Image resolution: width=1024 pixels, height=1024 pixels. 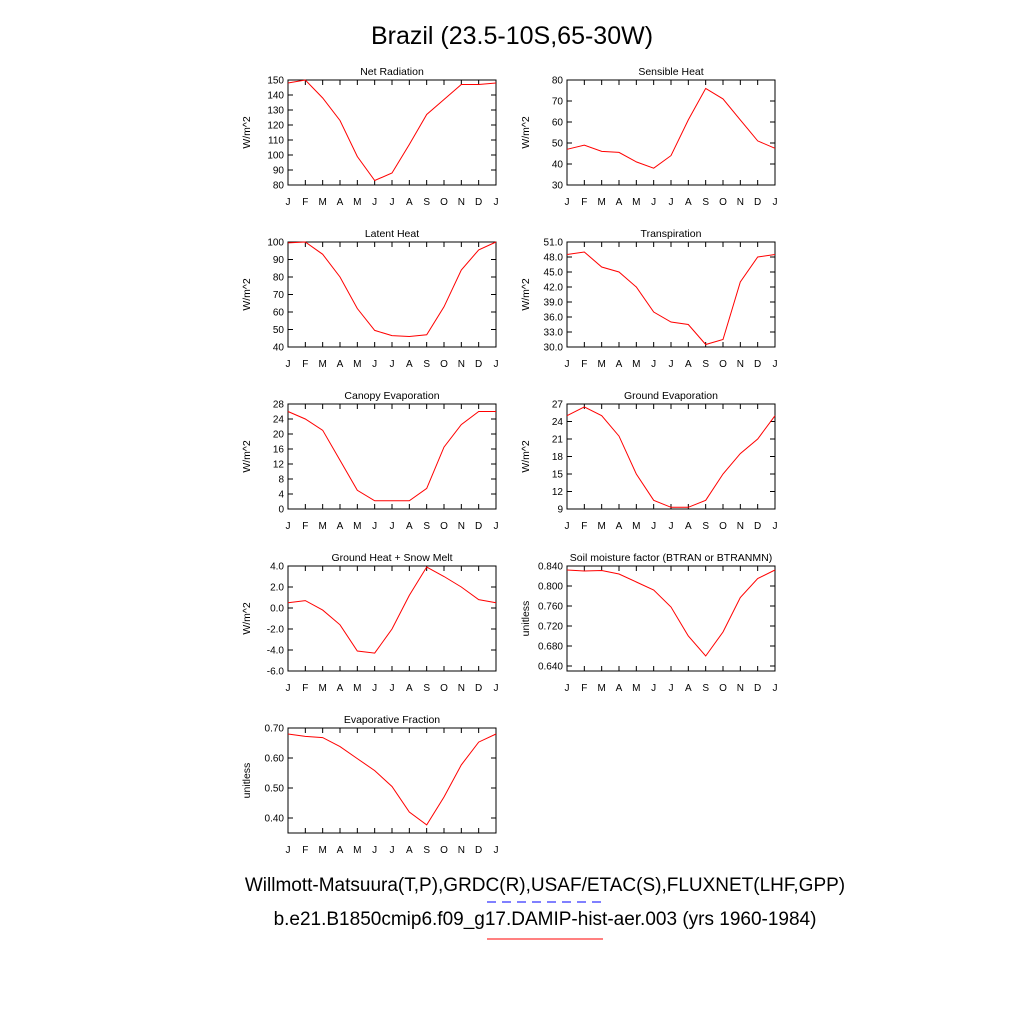 I want to click on y-tick-label: 0.60, so click(x=275, y=759).